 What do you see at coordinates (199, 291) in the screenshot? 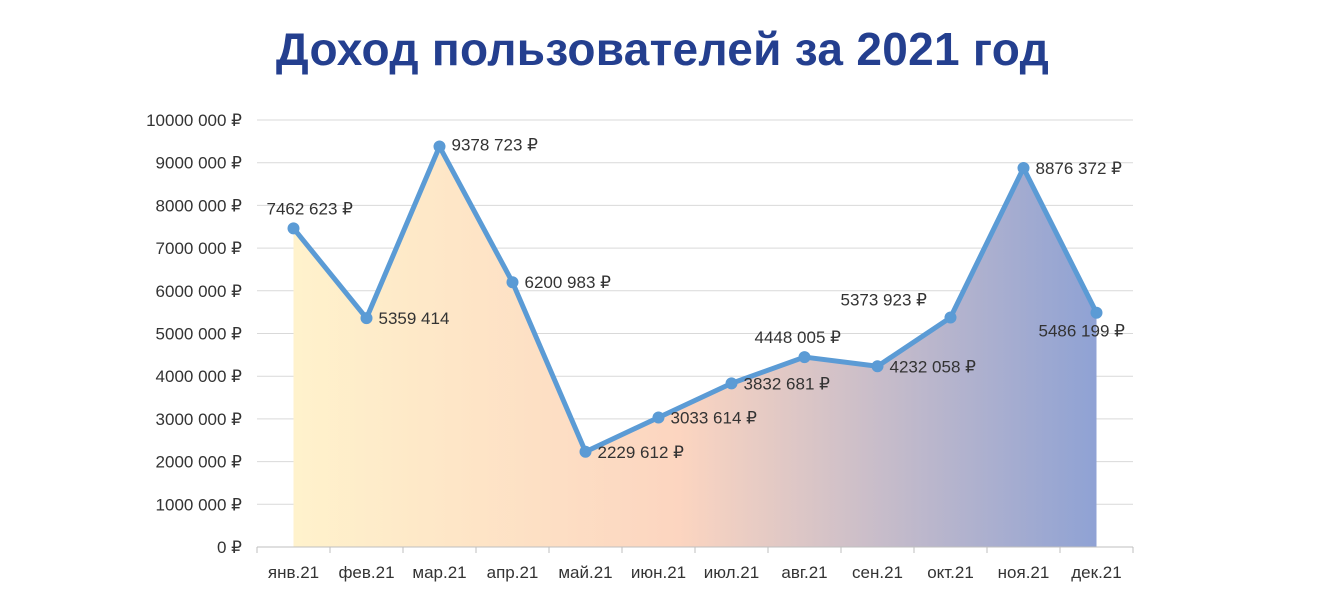
I see `y-axis-tick-label: 6000 000 ₽` at bounding box center [199, 291].